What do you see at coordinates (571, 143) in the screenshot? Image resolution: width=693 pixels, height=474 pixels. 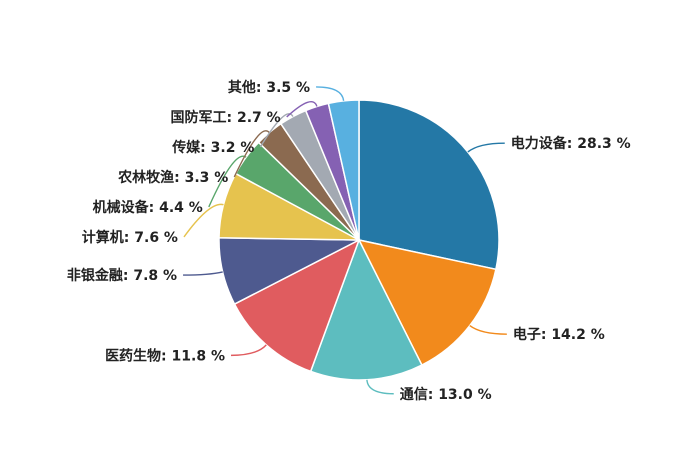 I see `slice-label-0: 电力设备: 28.3 %` at bounding box center [571, 143].